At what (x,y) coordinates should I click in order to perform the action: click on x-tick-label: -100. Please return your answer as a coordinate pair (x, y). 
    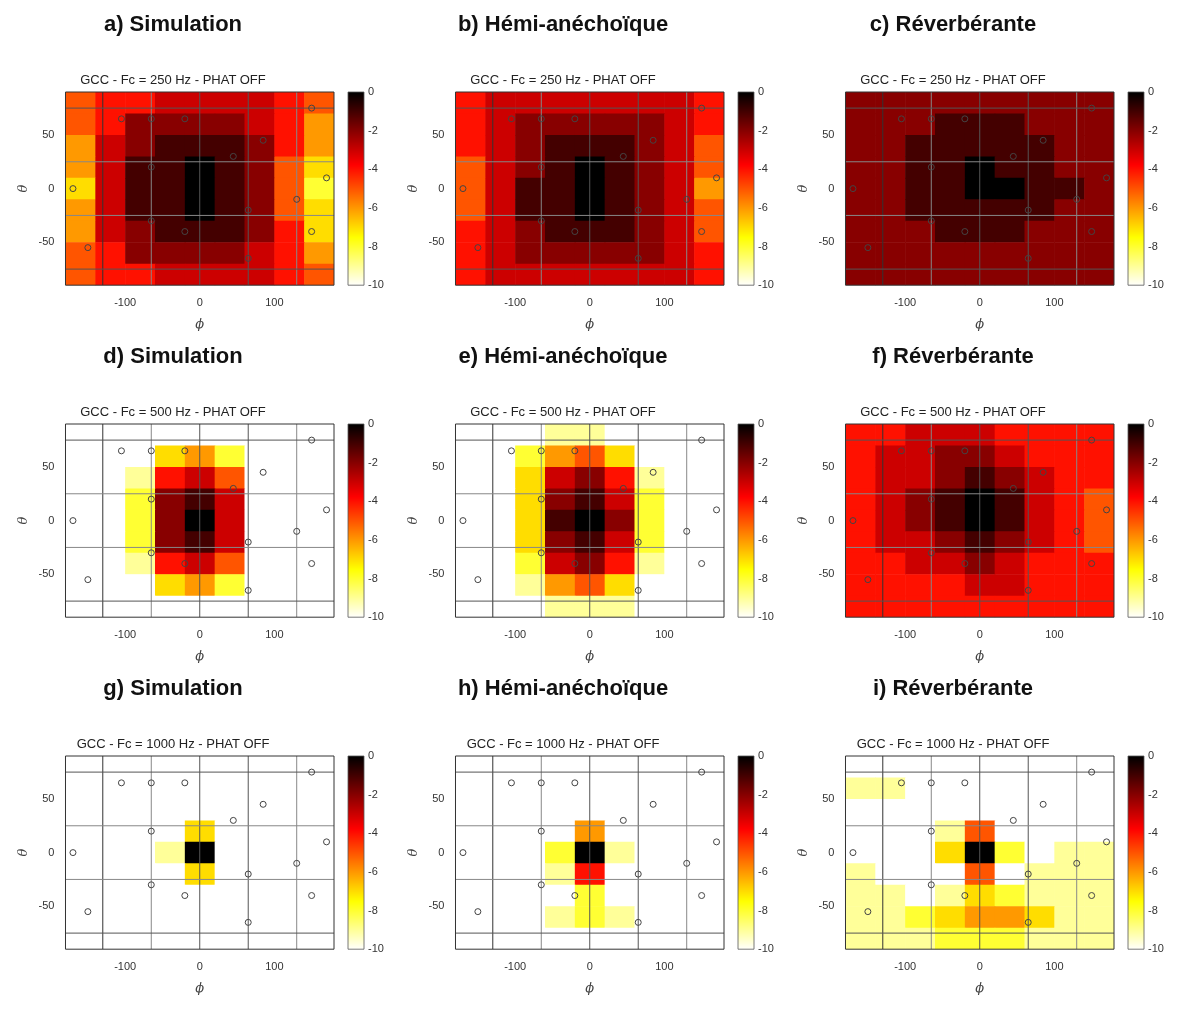
    Looking at the image, I should click on (905, 965).